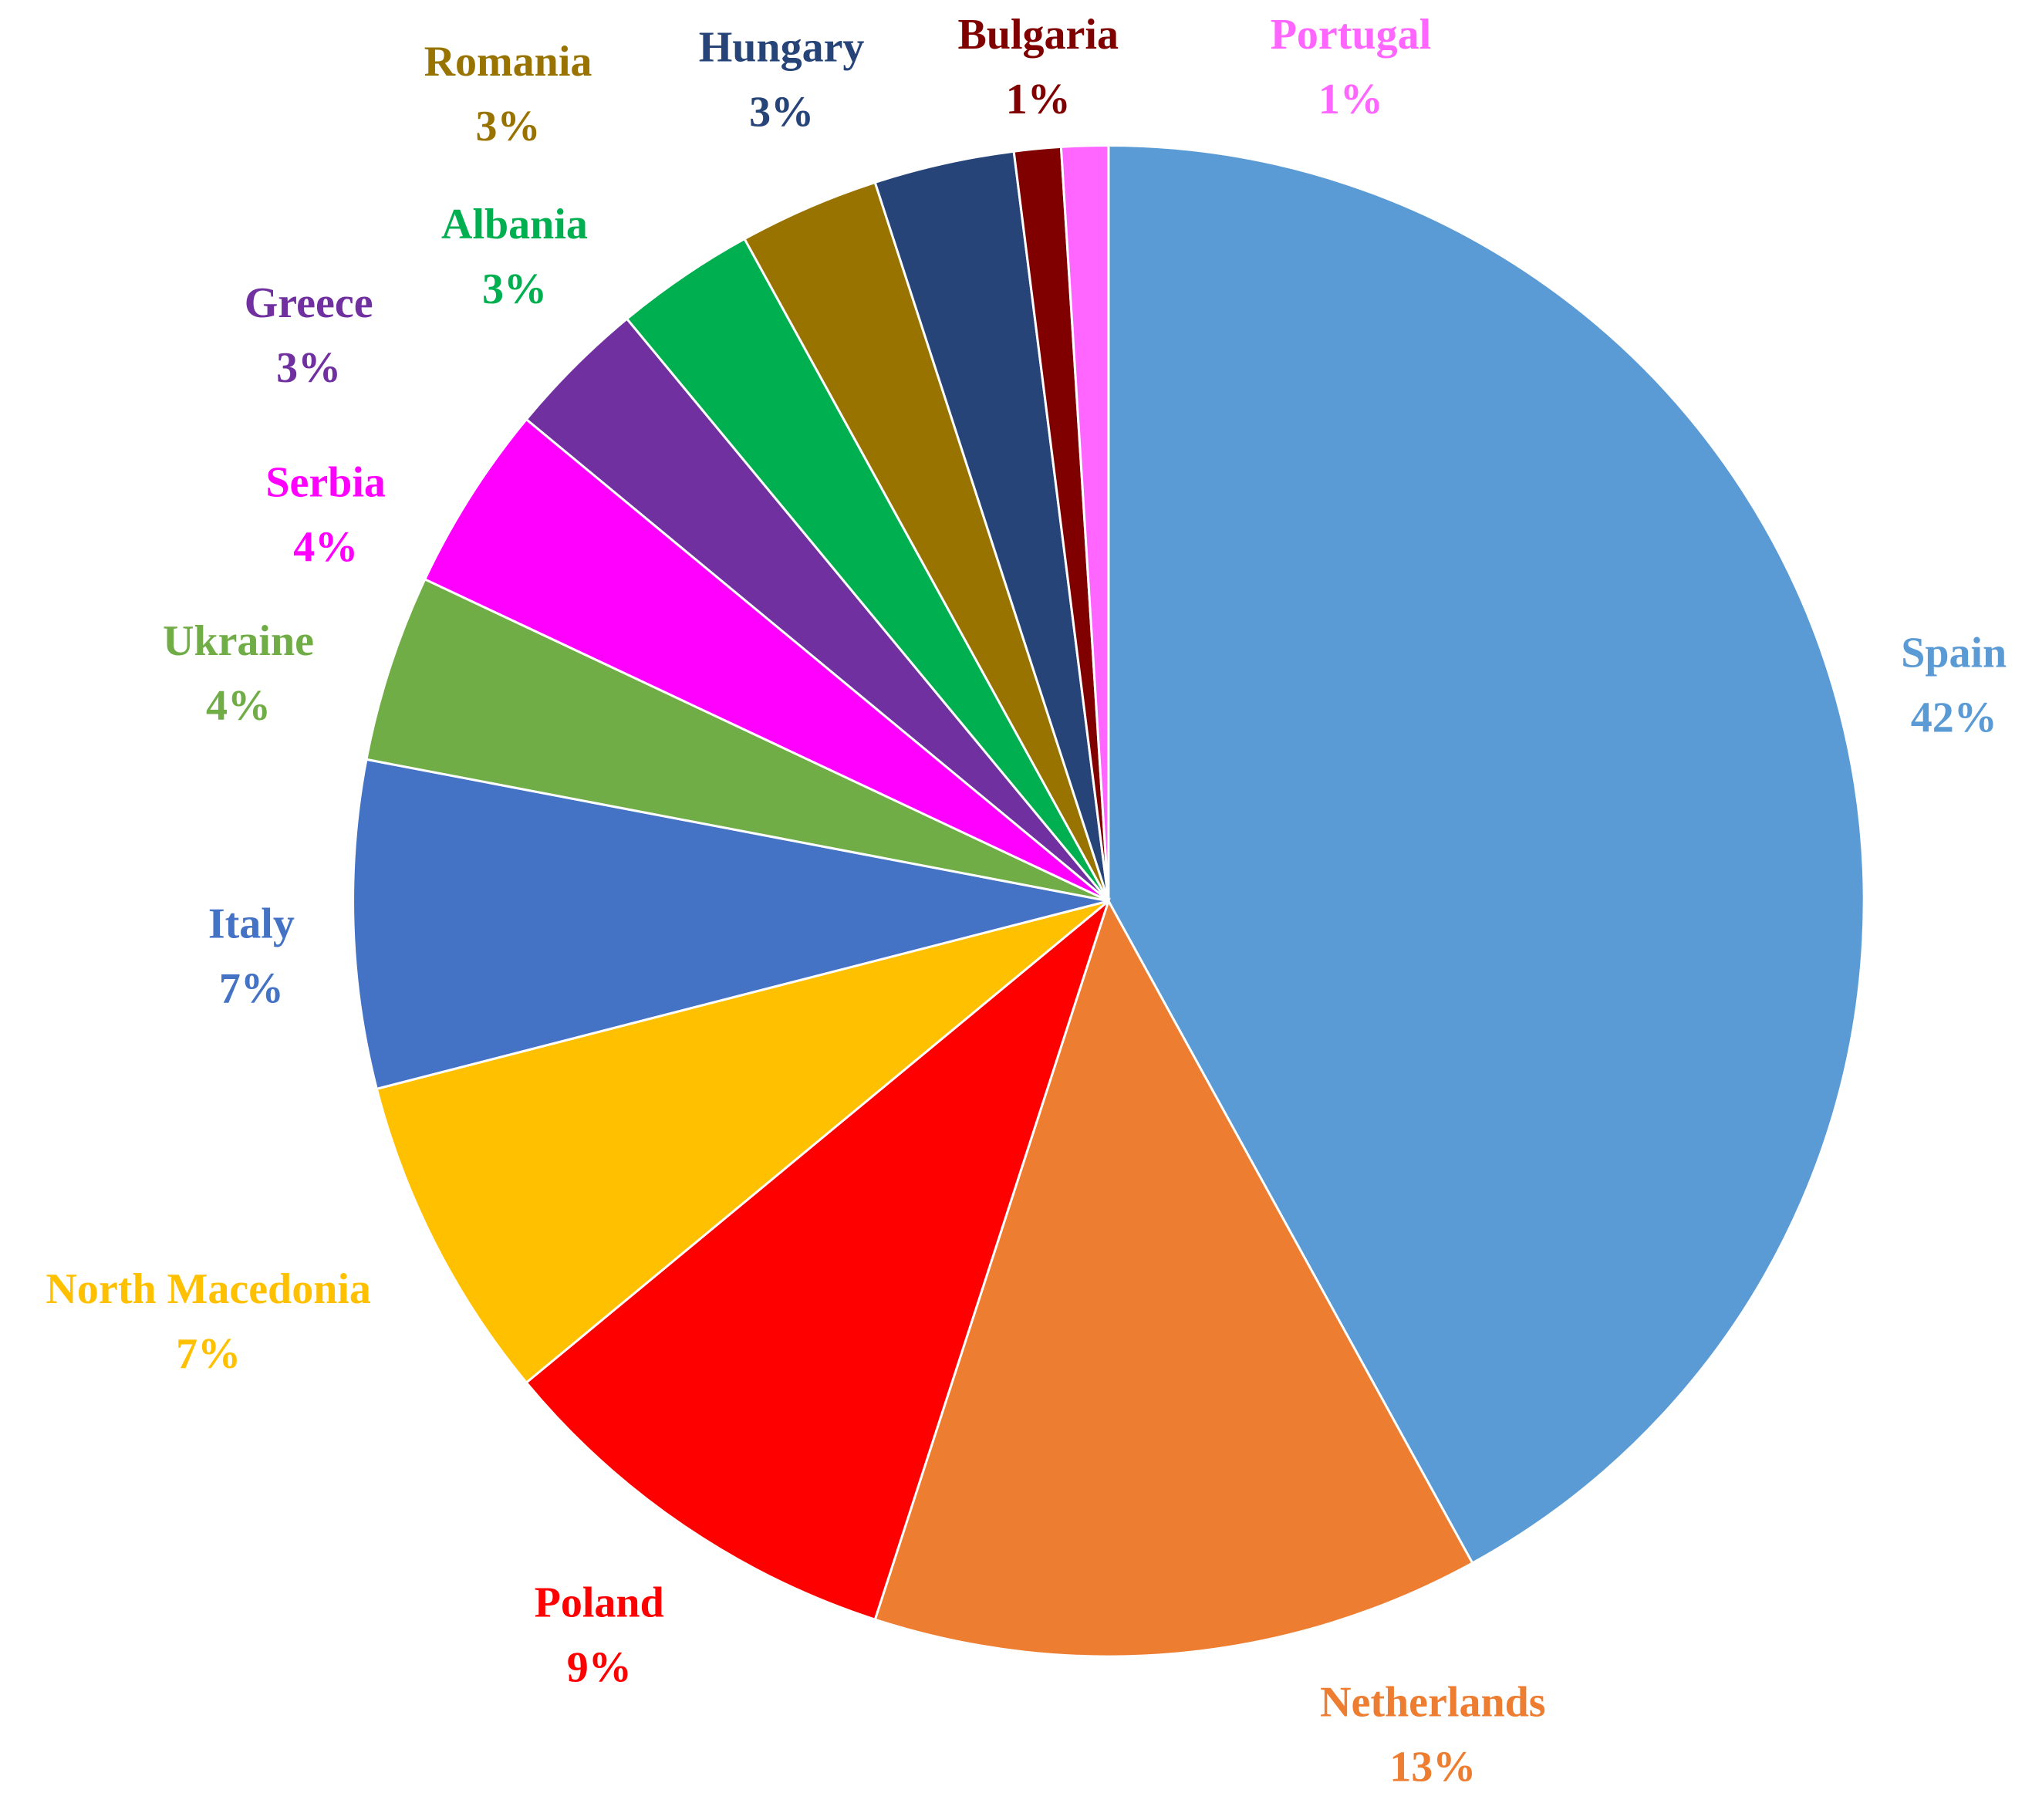 The width and height of the screenshot is (2032, 1820). Describe the element at coordinates (1432, 1767) in the screenshot. I see `slice-value-label: 13%` at that location.